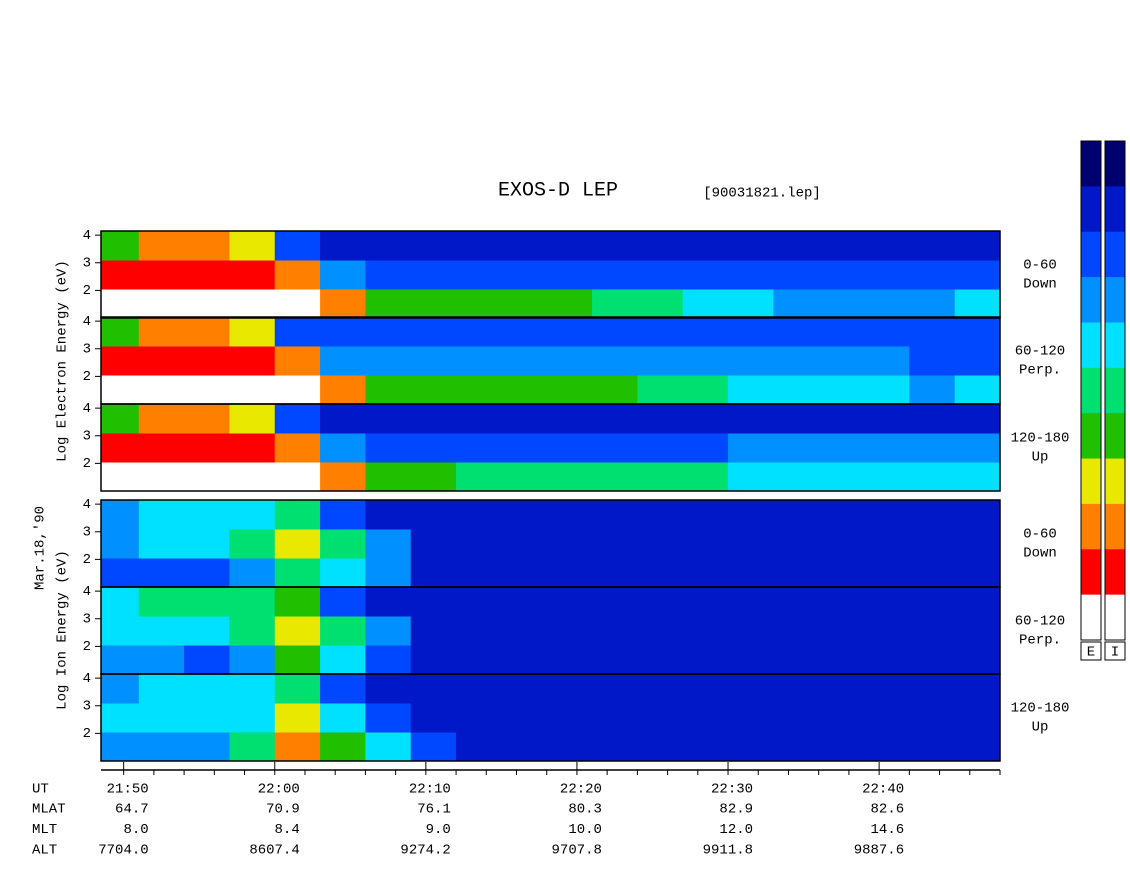  Describe the element at coordinates (1091, 653) in the screenshot. I see `colorbar-label: E` at that location.